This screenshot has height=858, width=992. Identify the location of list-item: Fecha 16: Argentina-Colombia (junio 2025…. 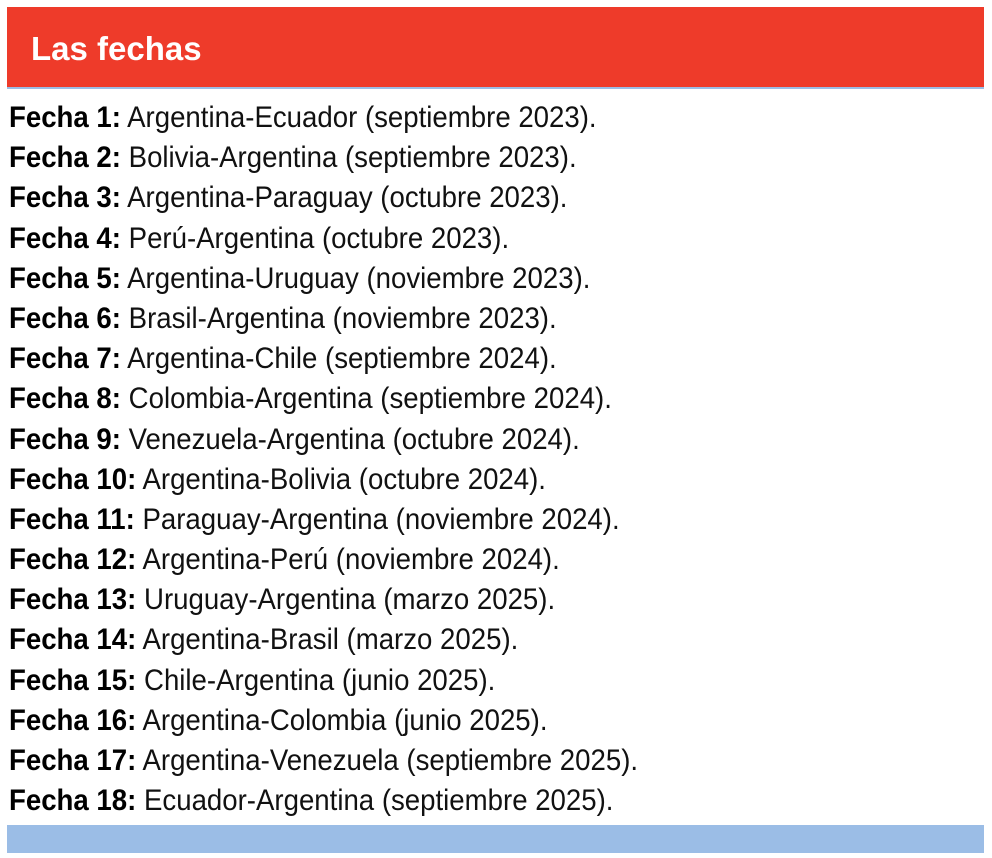
(456, 721).